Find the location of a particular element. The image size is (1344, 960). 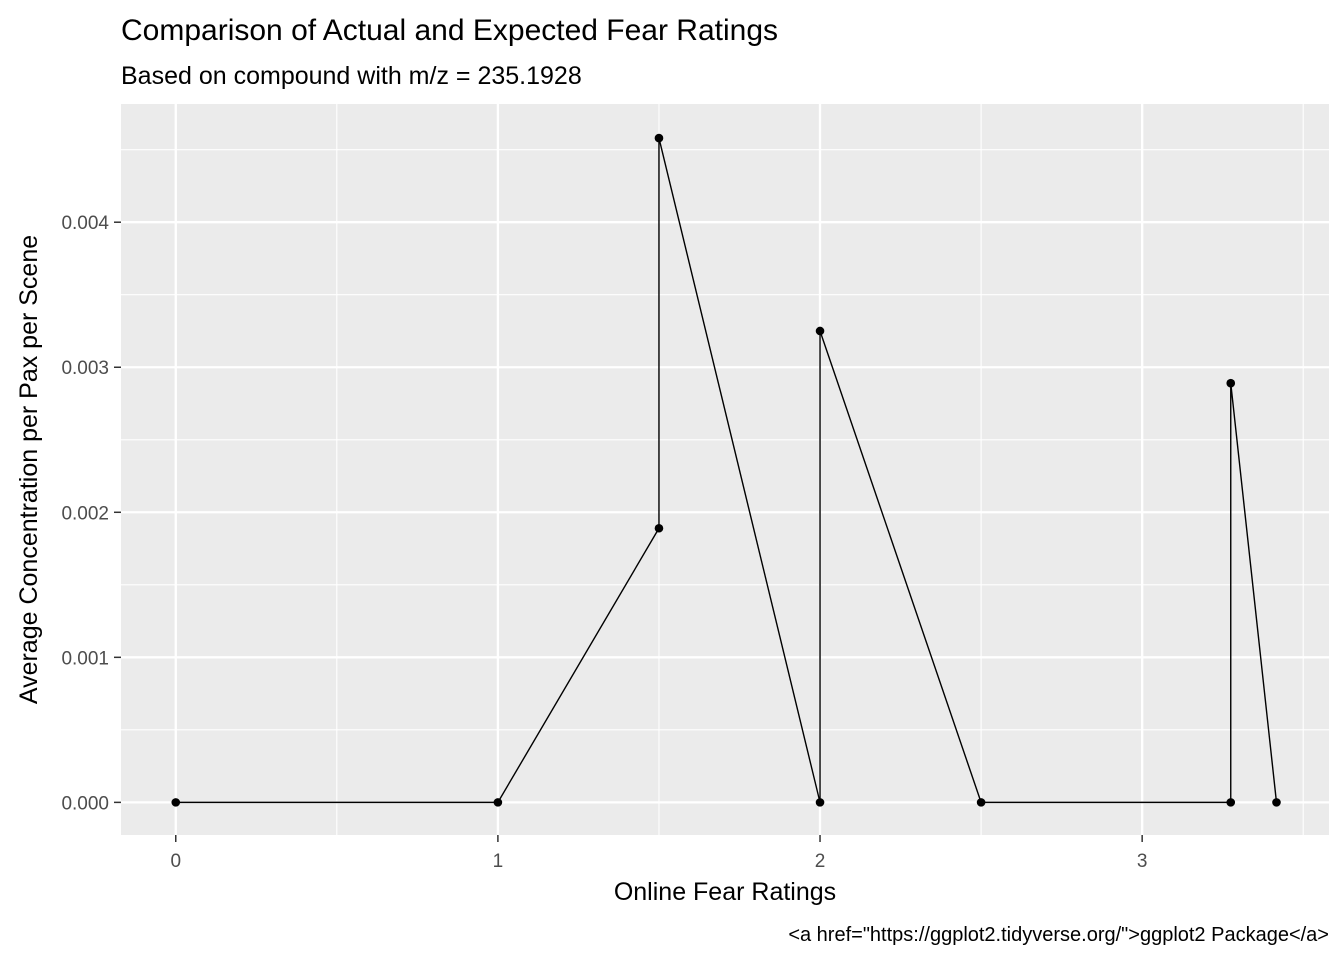

x-axis-ticks: 0 1 2 3 is located at coordinates (658, 853).